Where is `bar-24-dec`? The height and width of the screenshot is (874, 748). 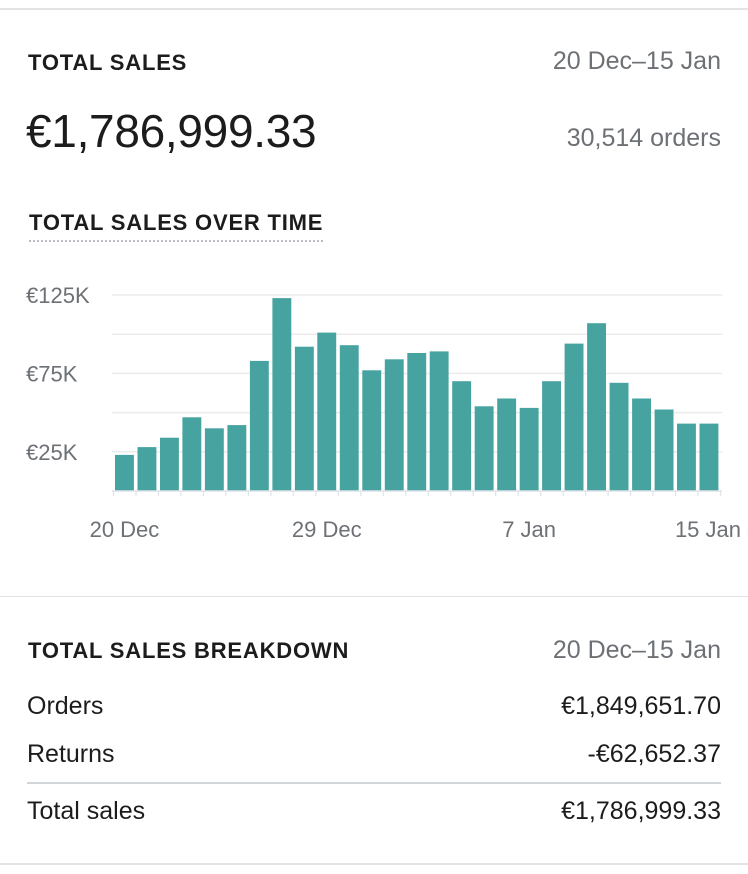
bar-24-dec is located at coordinates (214, 459).